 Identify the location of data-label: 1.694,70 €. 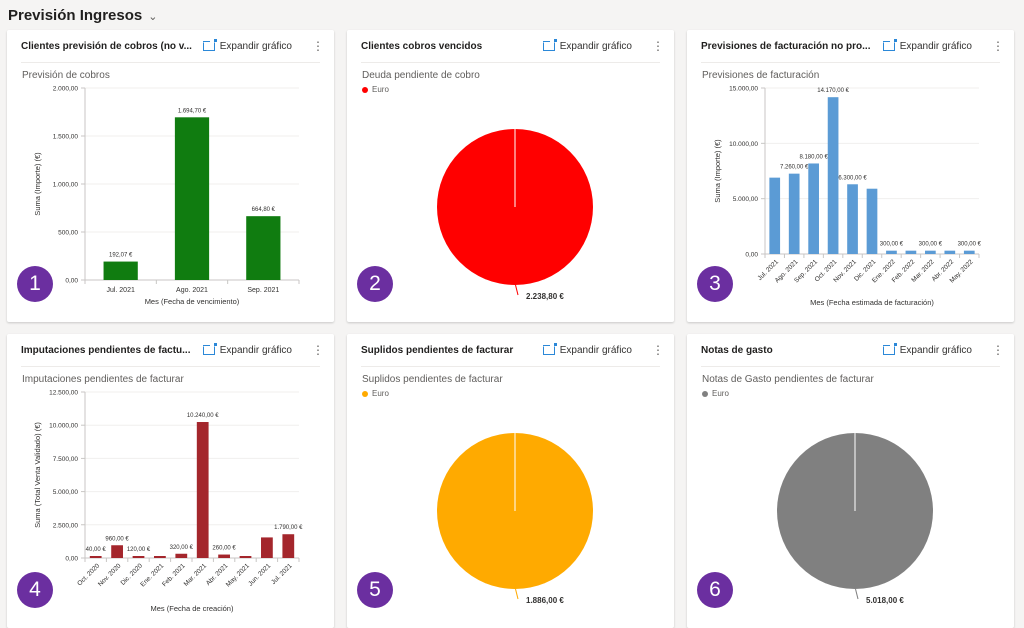
(192, 111).